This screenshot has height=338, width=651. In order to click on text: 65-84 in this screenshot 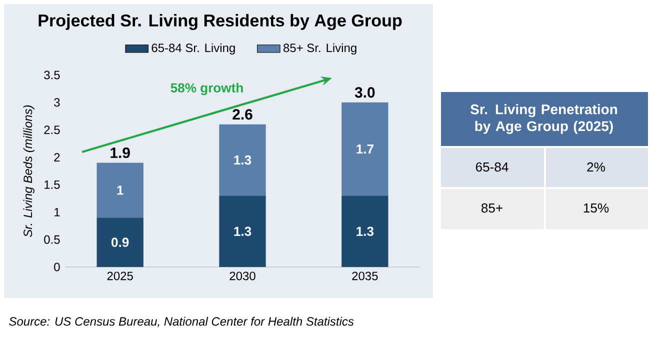, I will do `click(492, 167)`.